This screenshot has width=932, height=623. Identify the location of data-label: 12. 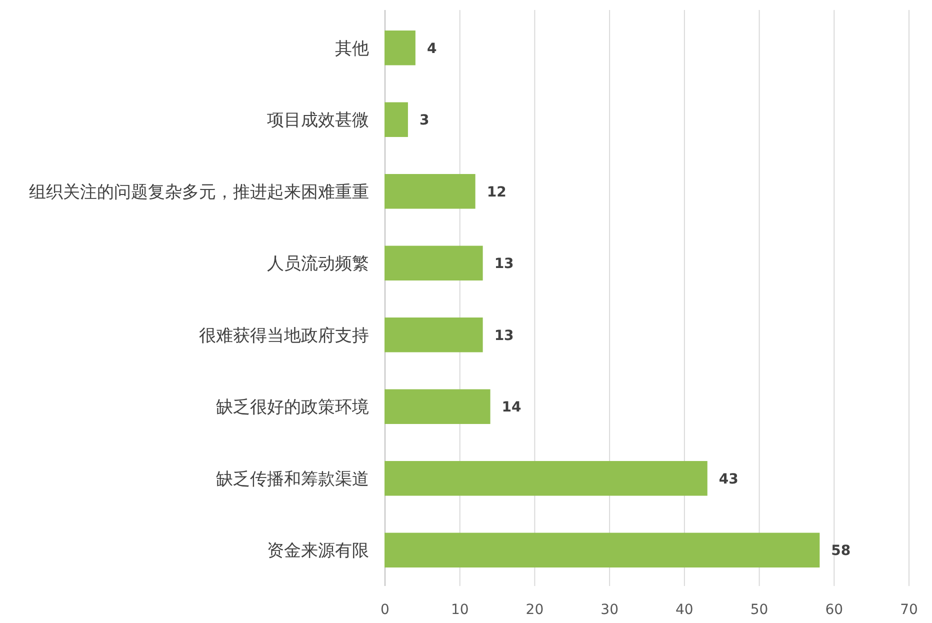
(496, 192).